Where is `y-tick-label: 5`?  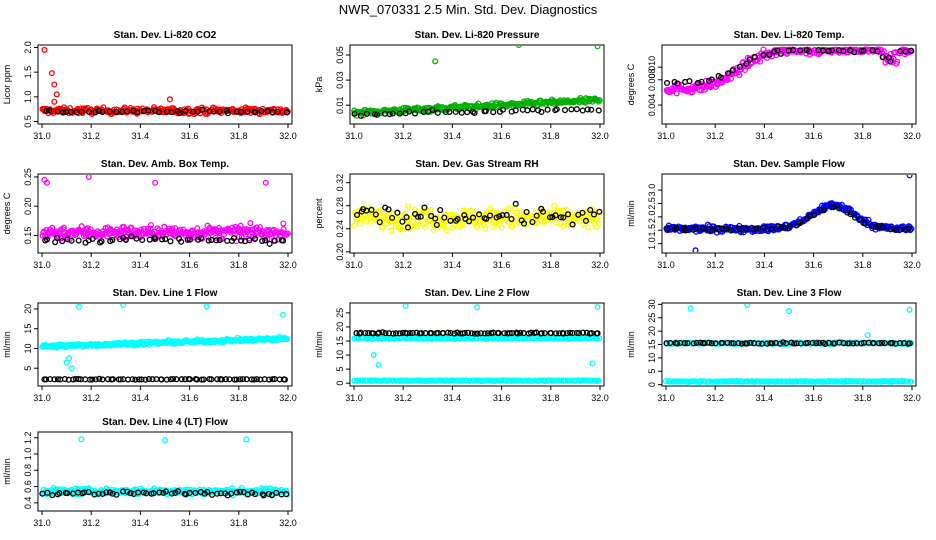
y-tick-label: 5 is located at coordinates (28, 368).